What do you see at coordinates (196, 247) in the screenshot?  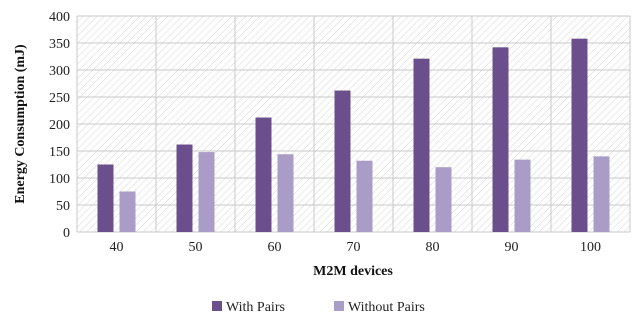 I see `x-tick-label: 50` at bounding box center [196, 247].